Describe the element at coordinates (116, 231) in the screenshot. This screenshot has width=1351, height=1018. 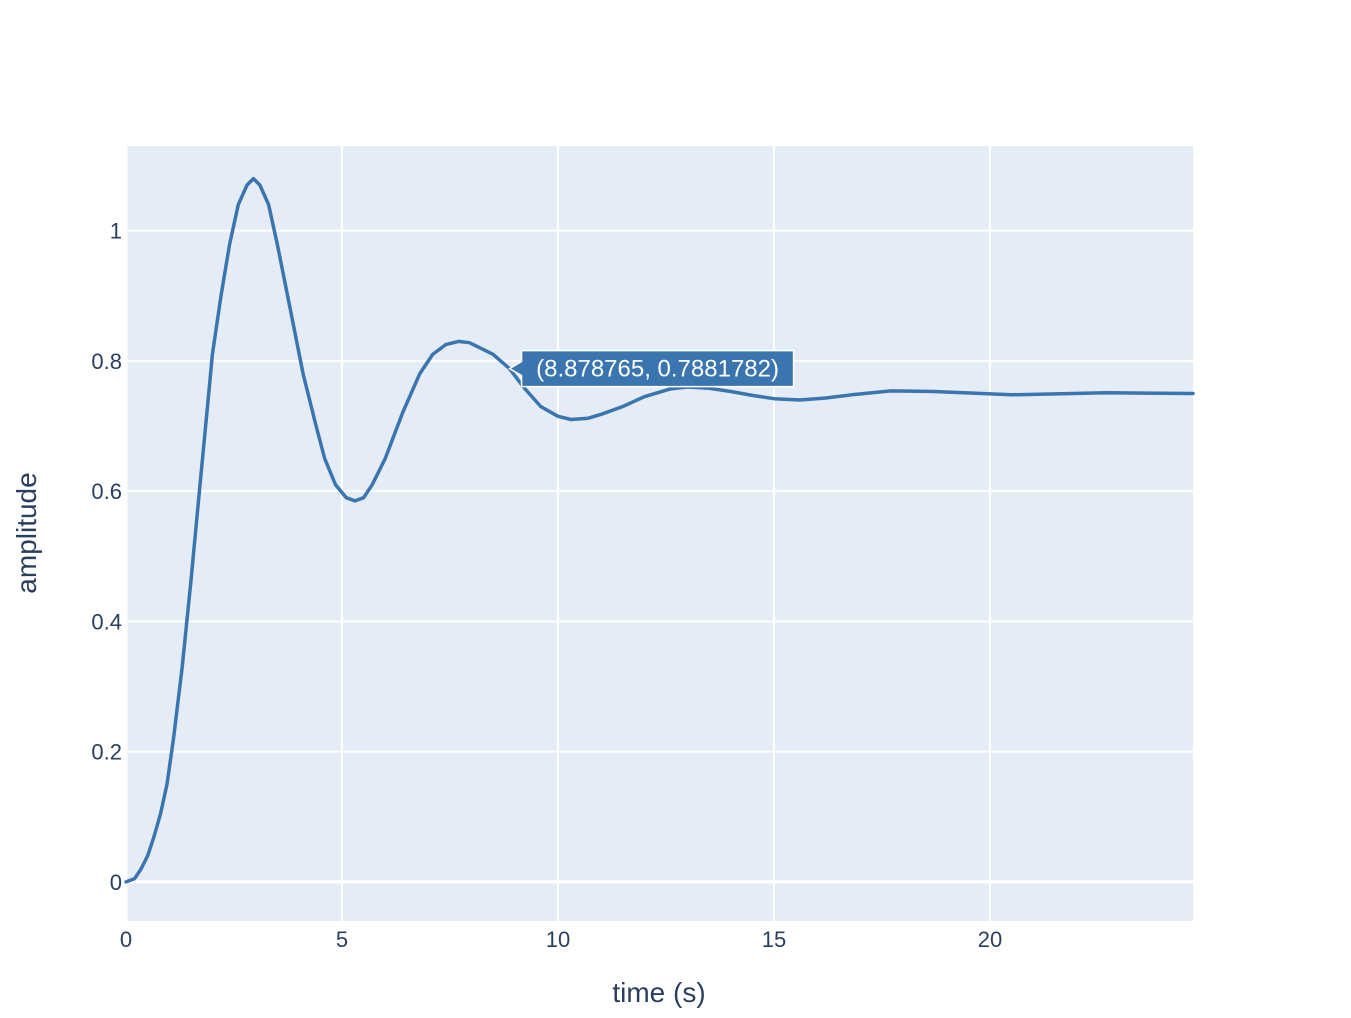
I see `y-tick-label: 1` at that location.